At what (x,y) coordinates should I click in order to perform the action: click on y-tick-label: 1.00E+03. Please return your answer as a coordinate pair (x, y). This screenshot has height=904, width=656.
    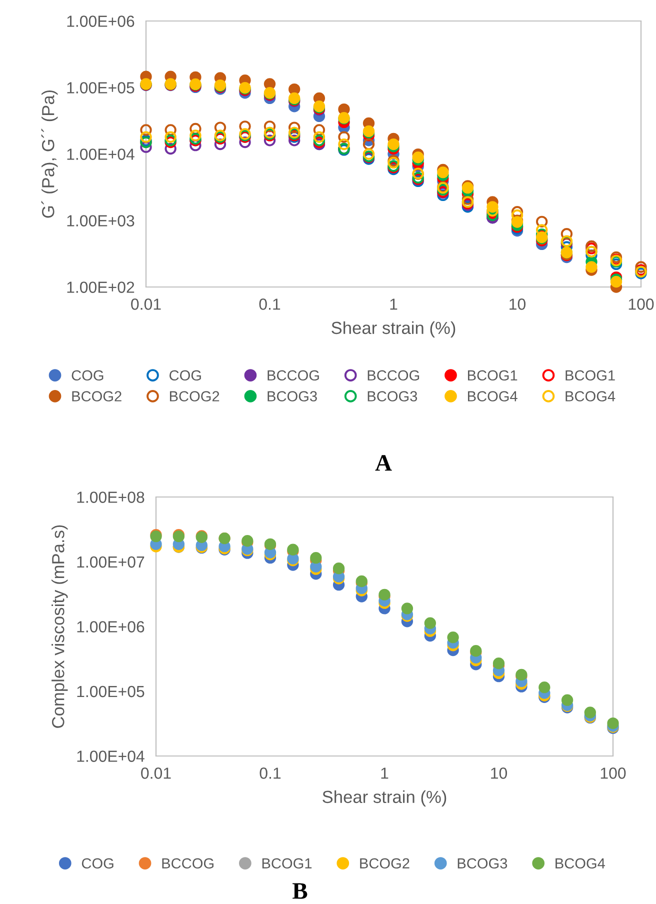
    Looking at the image, I should click on (100, 220).